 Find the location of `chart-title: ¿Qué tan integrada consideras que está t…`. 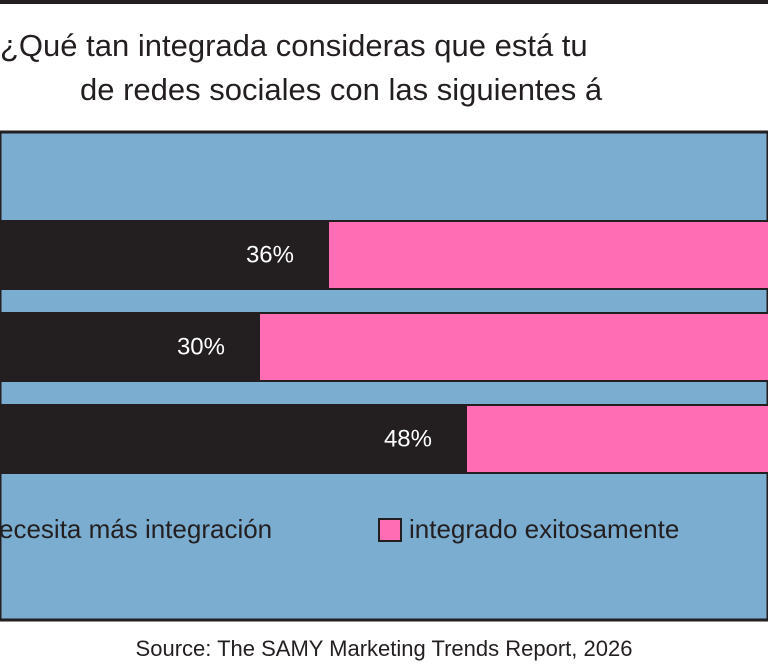

chart-title: ¿Qué tan integrada consideras que está t… is located at coordinates (294, 45).